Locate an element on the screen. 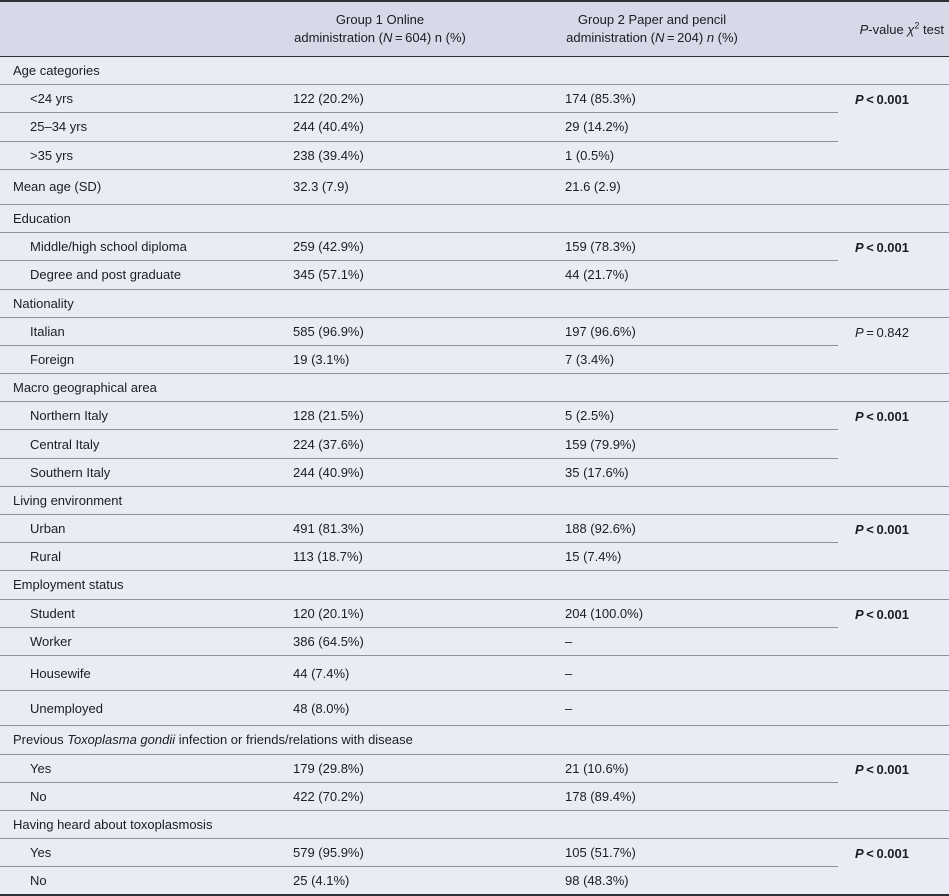 The image size is (949, 896). text-part: n is located at coordinates (710, 37).